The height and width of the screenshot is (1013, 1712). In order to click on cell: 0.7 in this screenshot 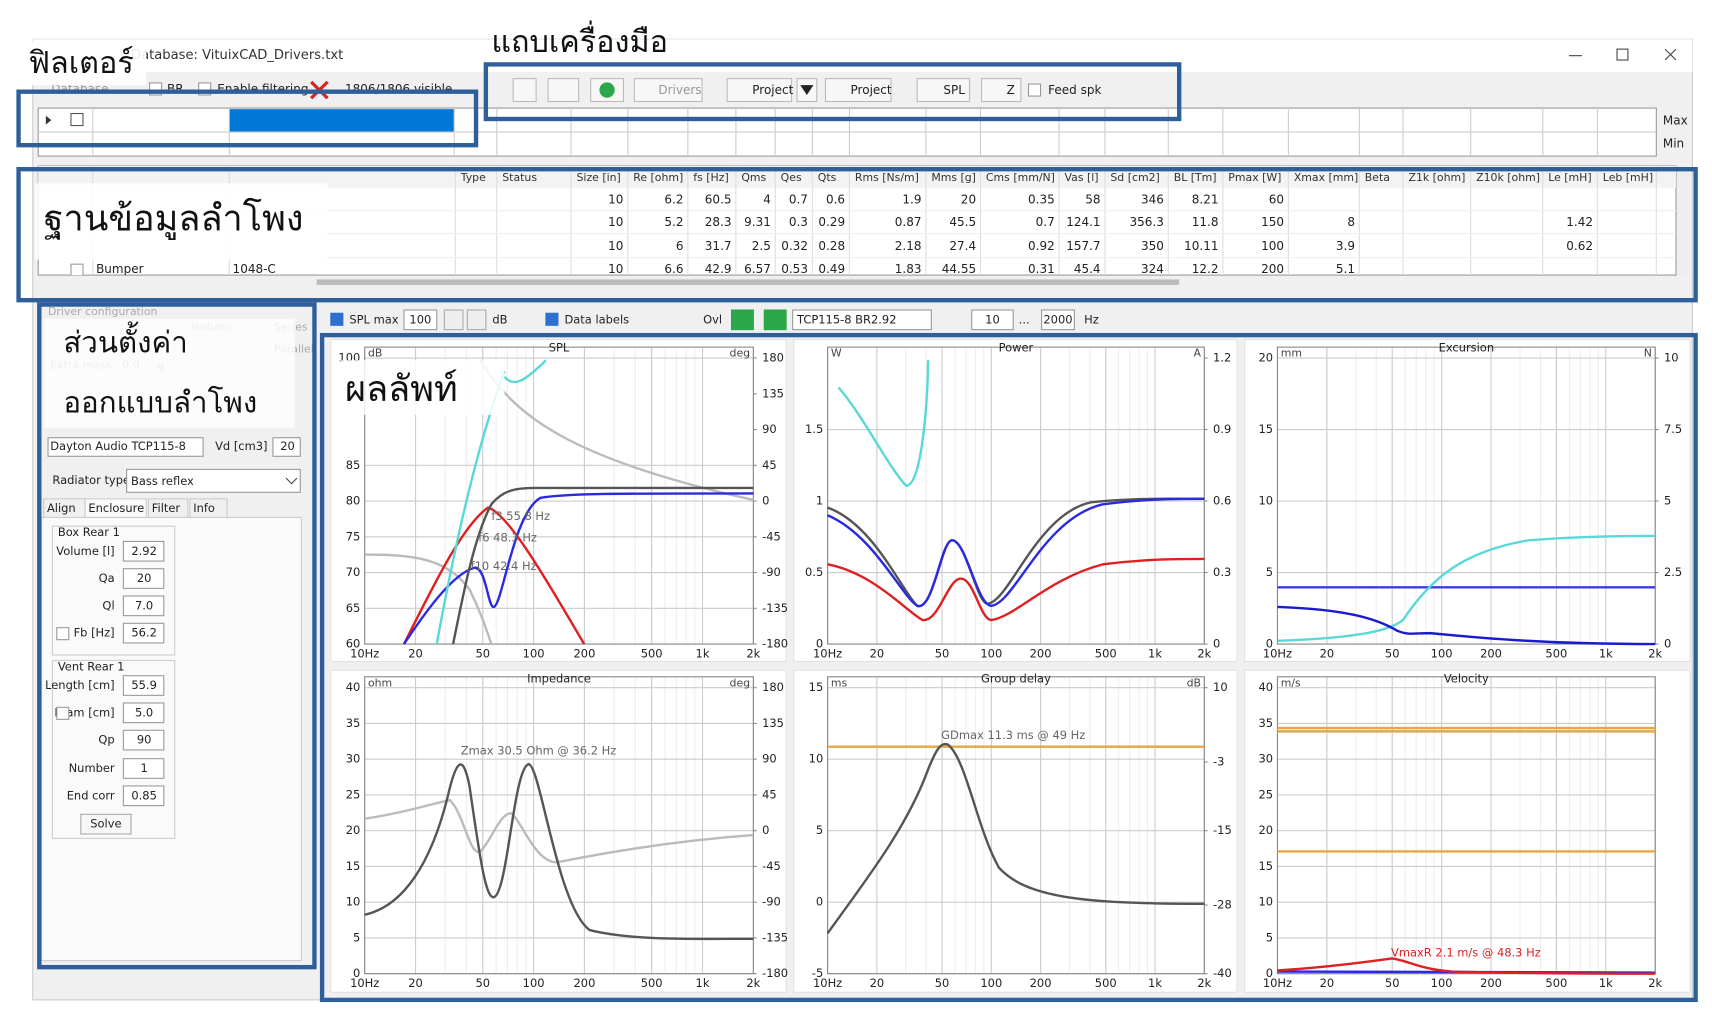, I will do `click(798, 199)`.